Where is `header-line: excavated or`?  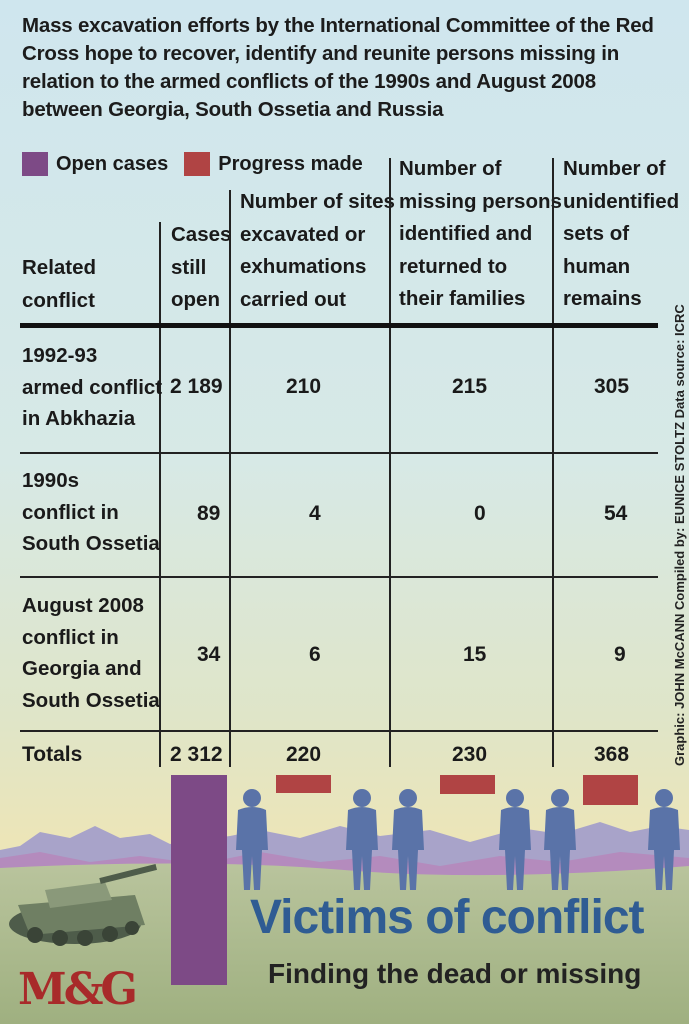 header-line: excavated or is located at coordinates (303, 234).